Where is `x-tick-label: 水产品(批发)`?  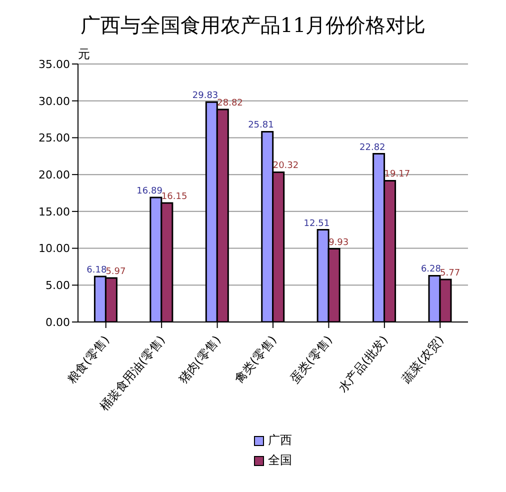
x-tick-label: 水产品(批发) is located at coordinates (363, 364).